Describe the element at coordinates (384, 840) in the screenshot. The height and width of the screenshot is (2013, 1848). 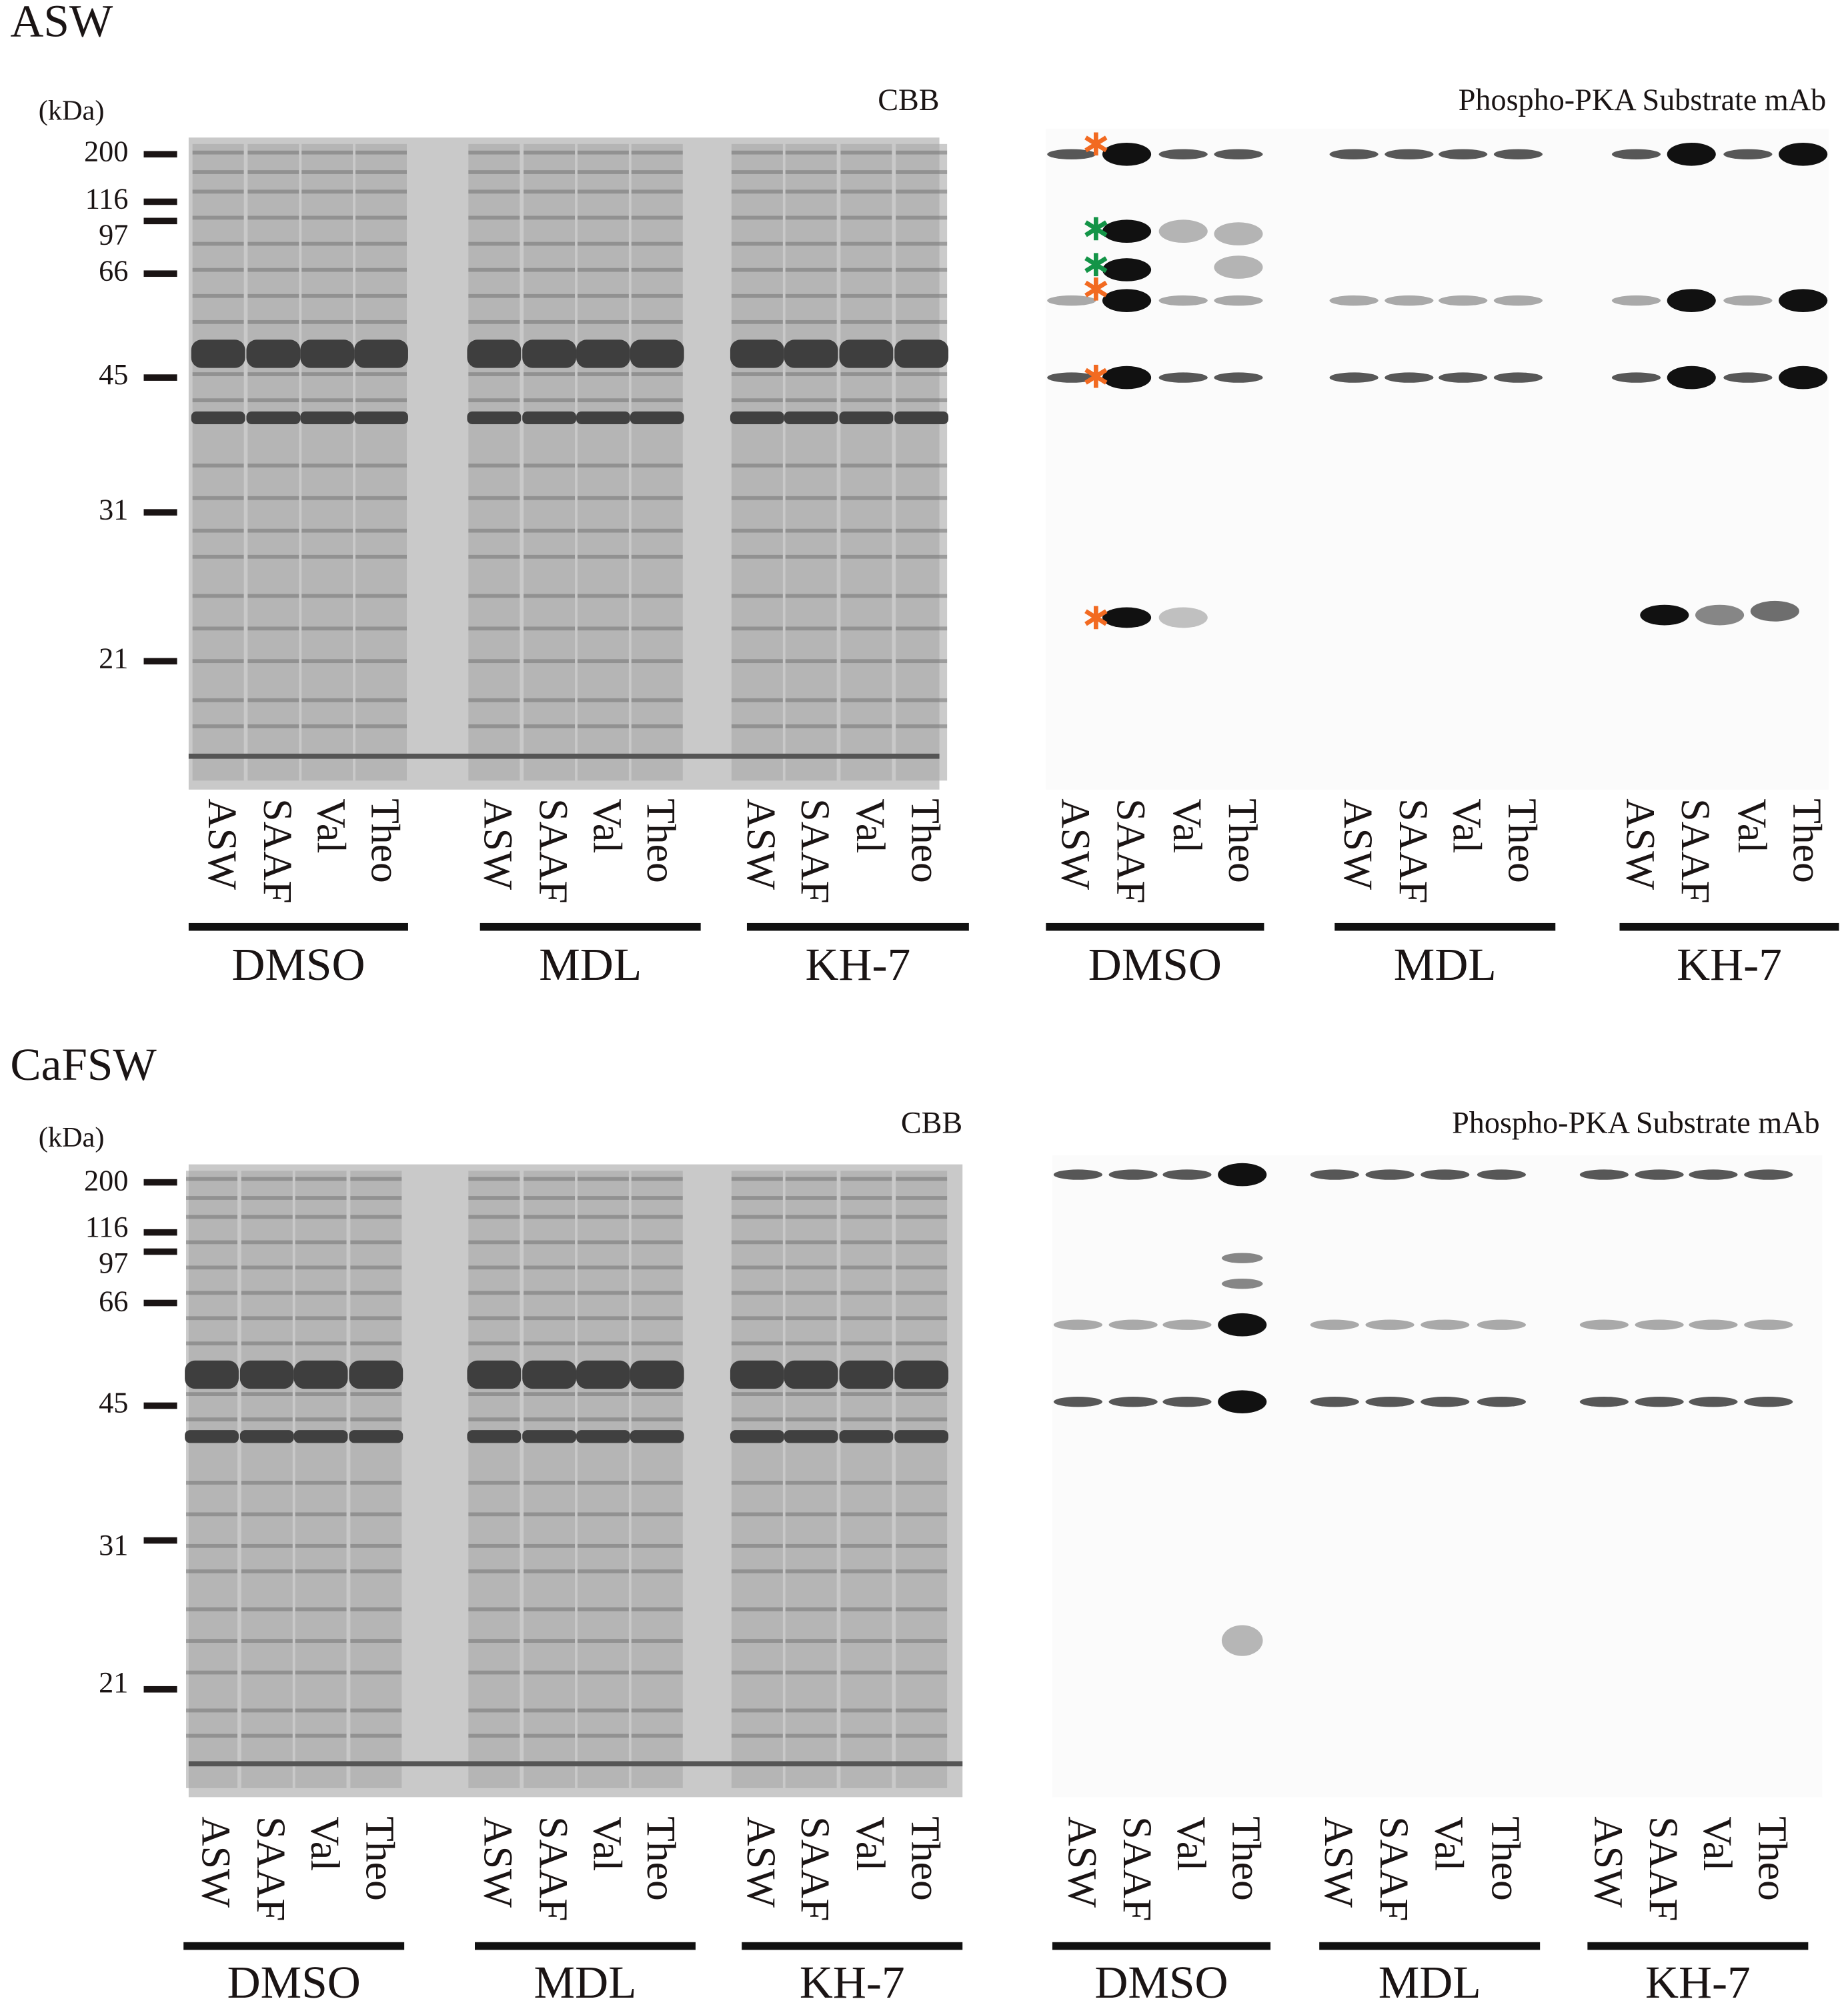
I see `lane-label: Theo` at that location.